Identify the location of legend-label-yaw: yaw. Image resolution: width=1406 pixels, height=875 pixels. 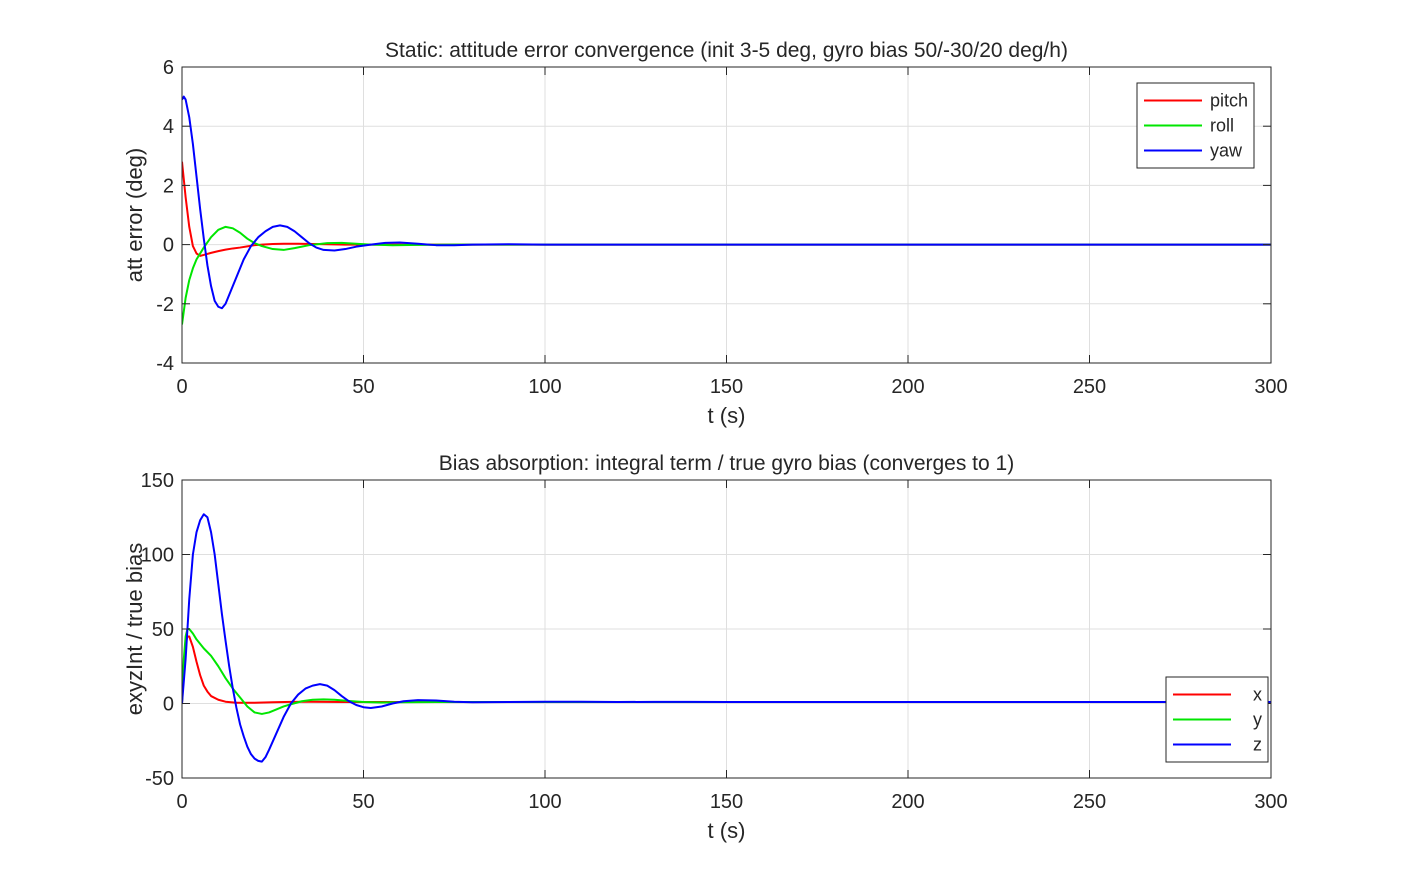
(1226, 151).